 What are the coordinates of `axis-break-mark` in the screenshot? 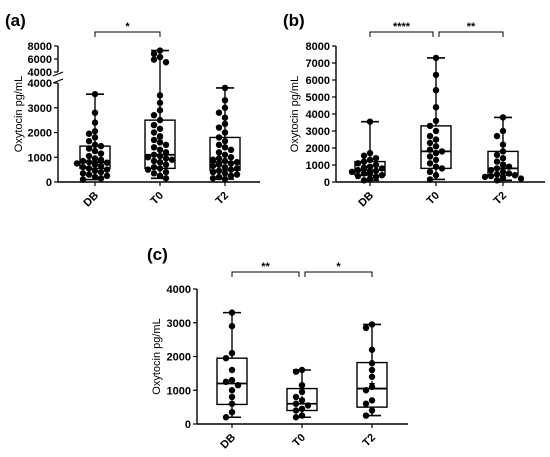 It's located at (58, 74).